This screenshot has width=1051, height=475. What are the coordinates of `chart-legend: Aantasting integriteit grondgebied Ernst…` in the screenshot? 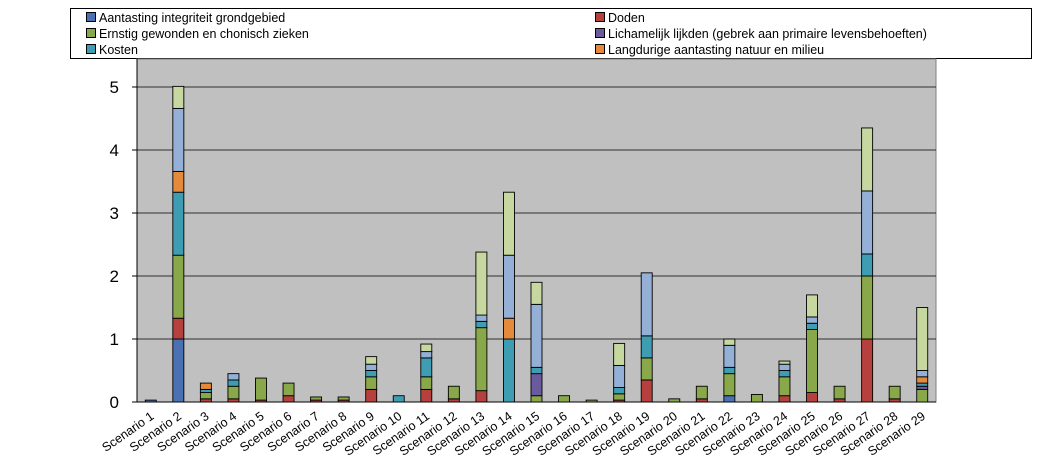 It's located at (551, 33).